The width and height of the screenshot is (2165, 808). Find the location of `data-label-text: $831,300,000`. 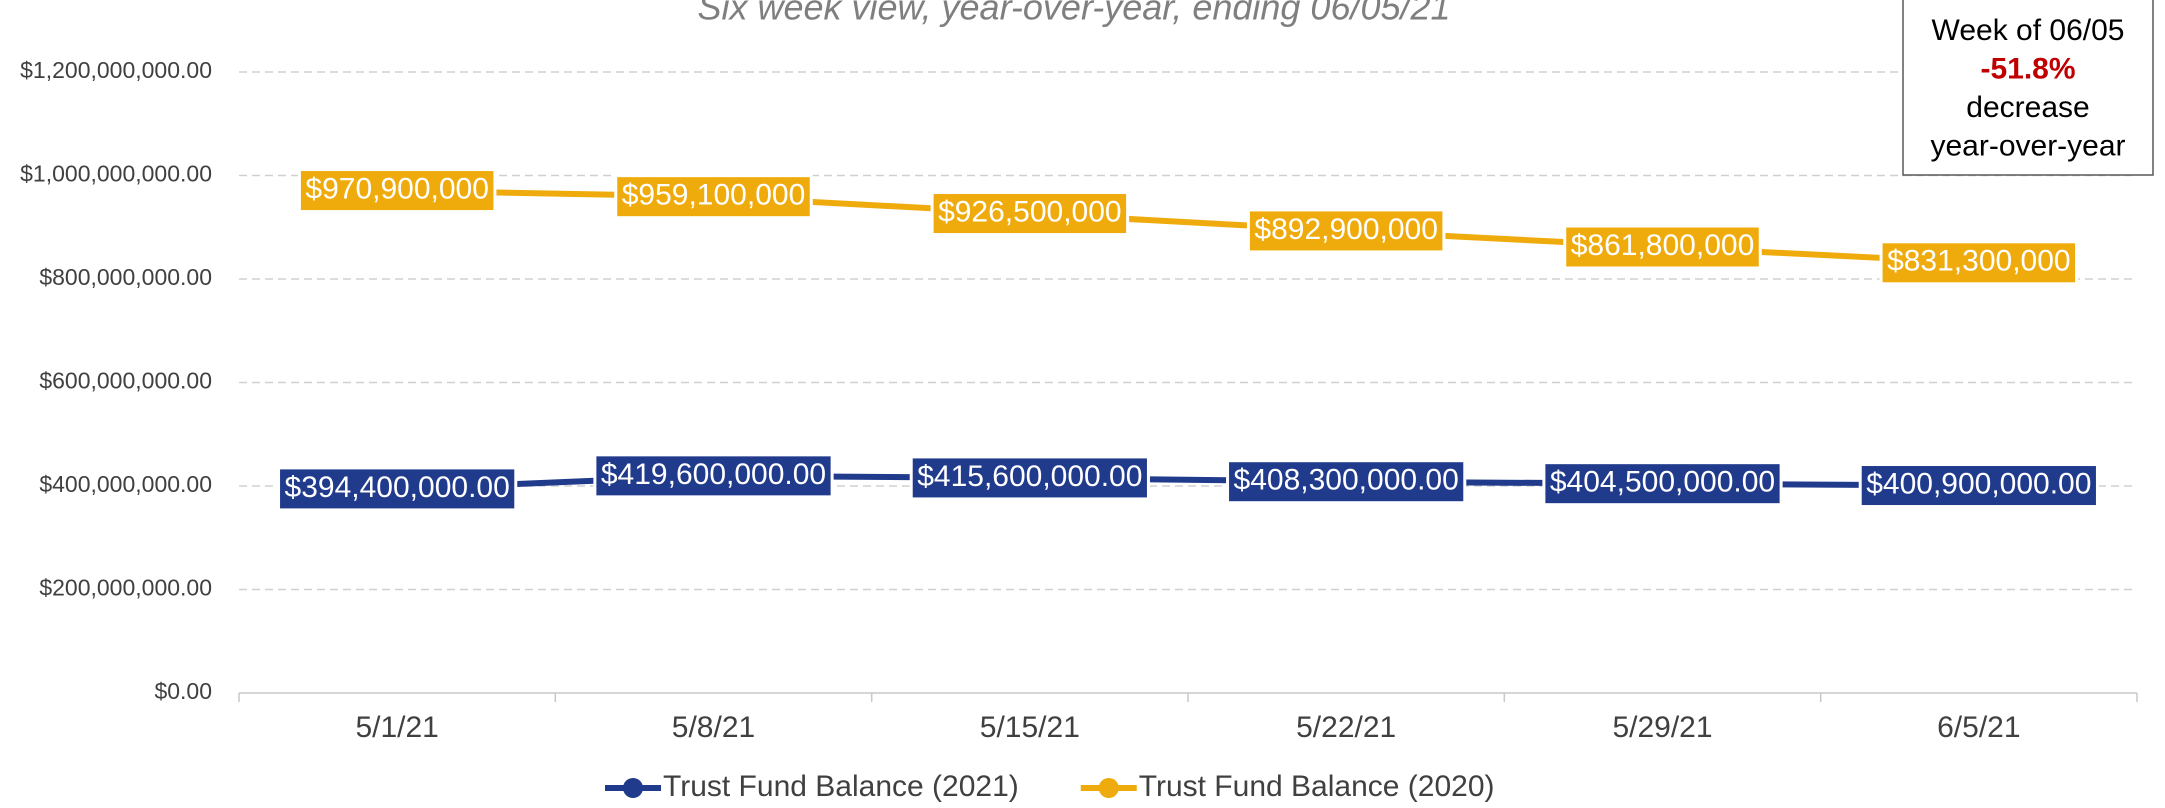

data-label-text: $831,300,000 is located at coordinates (1979, 261).